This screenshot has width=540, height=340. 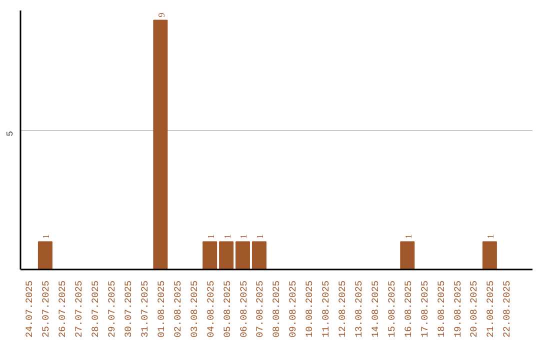 What do you see at coordinates (161, 15) in the screenshot?
I see `data-label: 9` at bounding box center [161, 15].